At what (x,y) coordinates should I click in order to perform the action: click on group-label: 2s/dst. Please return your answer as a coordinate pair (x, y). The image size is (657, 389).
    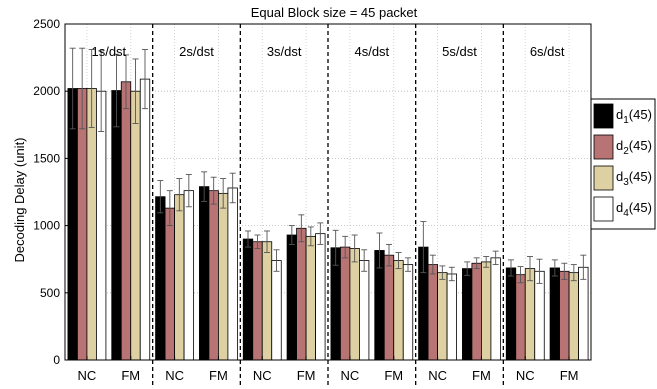
    Looking at the image, I should click on (196, 51).